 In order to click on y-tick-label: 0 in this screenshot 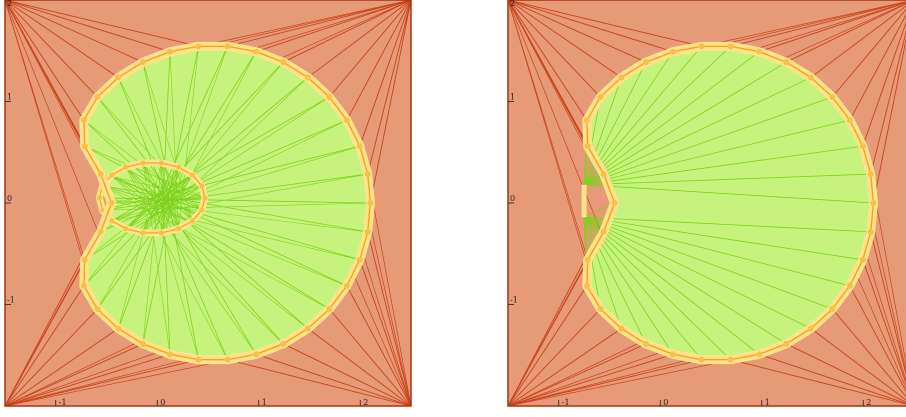, I will do `click(9, 198)`.